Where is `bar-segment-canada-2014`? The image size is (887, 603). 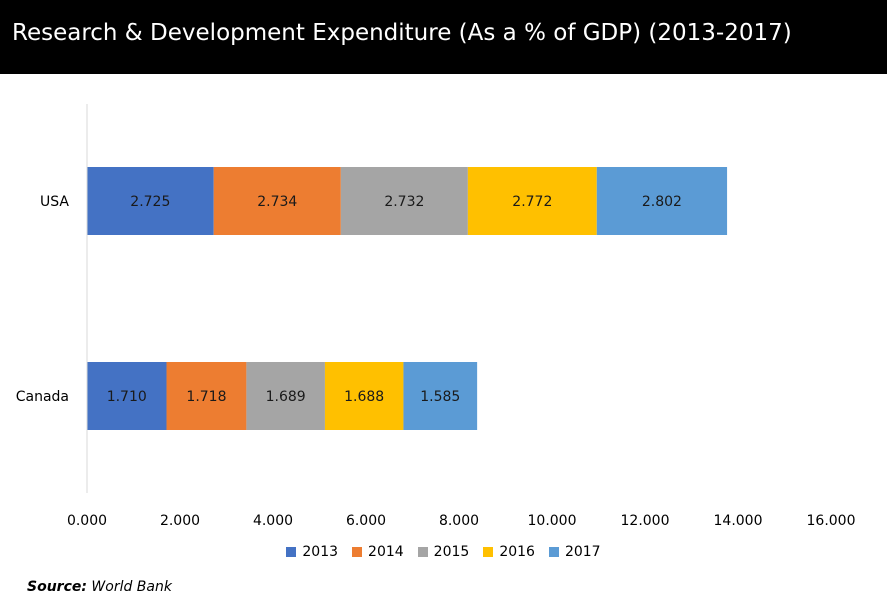 bar-segment-canada-2014 is located at coordinates (206, 396).